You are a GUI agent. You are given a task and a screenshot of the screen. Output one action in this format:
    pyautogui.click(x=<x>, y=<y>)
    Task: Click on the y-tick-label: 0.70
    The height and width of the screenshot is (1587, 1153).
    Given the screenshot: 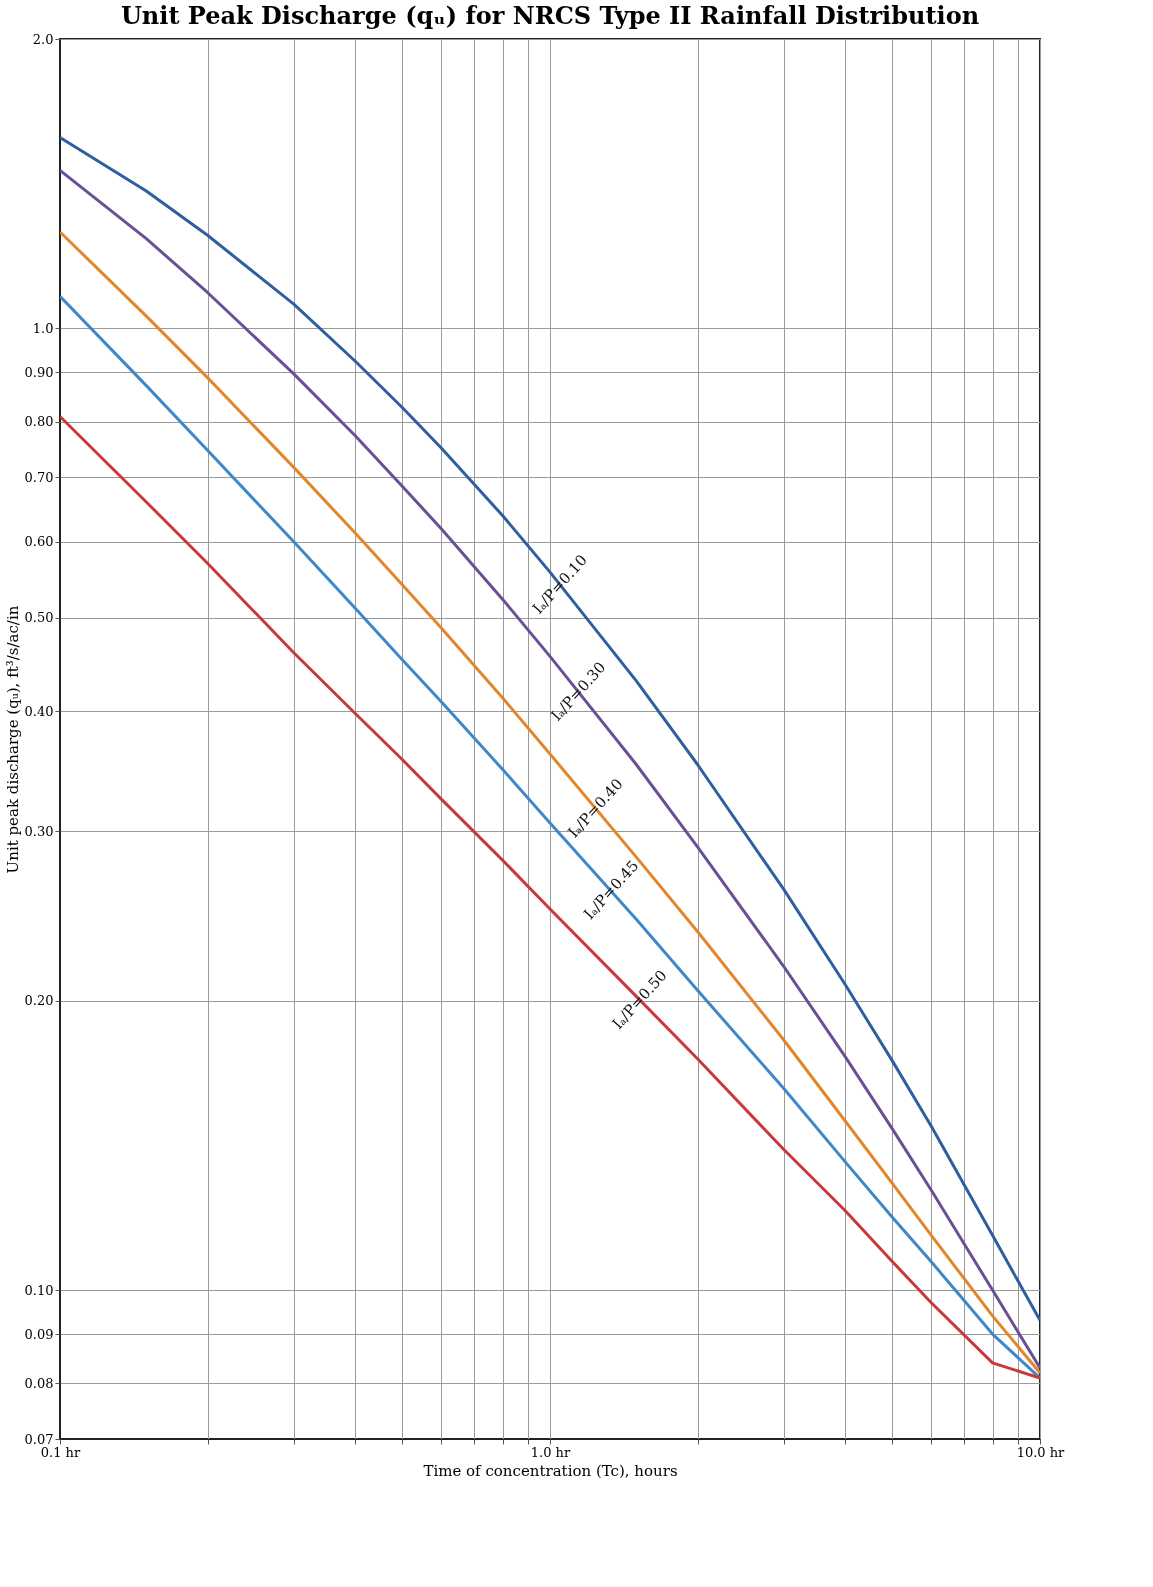 What is the action you would take?
    pyautogui.click(x=39, y=477)
    